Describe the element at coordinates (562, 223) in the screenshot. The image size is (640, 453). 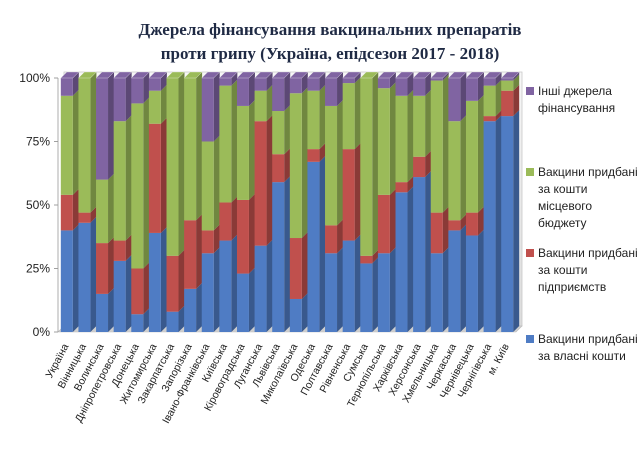
I see `legend-label: бюджету` at that location.